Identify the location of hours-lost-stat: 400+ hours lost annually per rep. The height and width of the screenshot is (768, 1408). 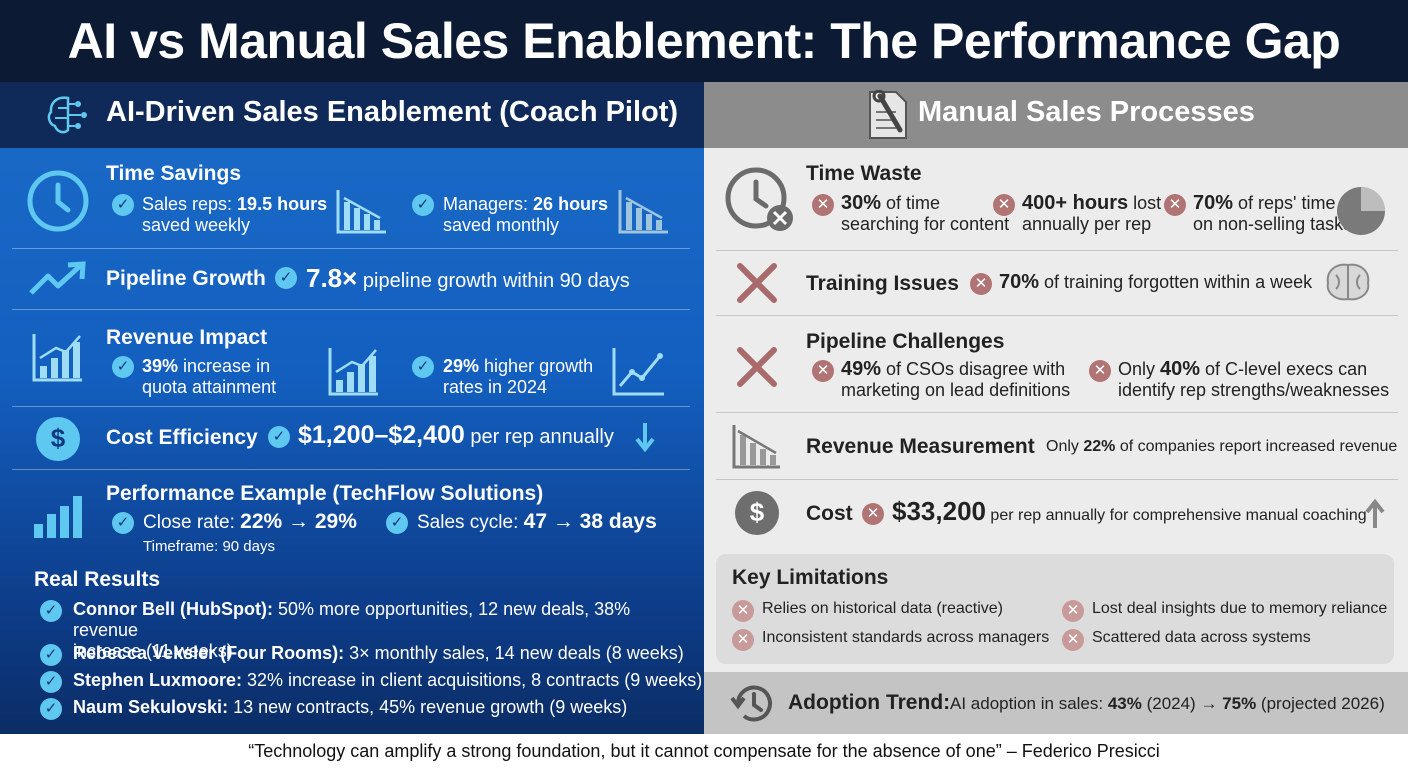
(1091, 214).